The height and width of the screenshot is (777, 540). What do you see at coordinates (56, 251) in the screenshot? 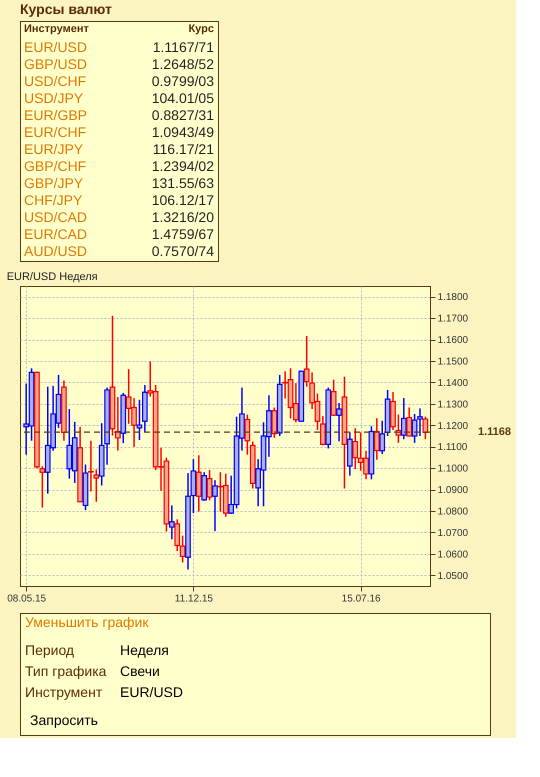
I see `text: AUD/USD` at bounding box center [56, 251].